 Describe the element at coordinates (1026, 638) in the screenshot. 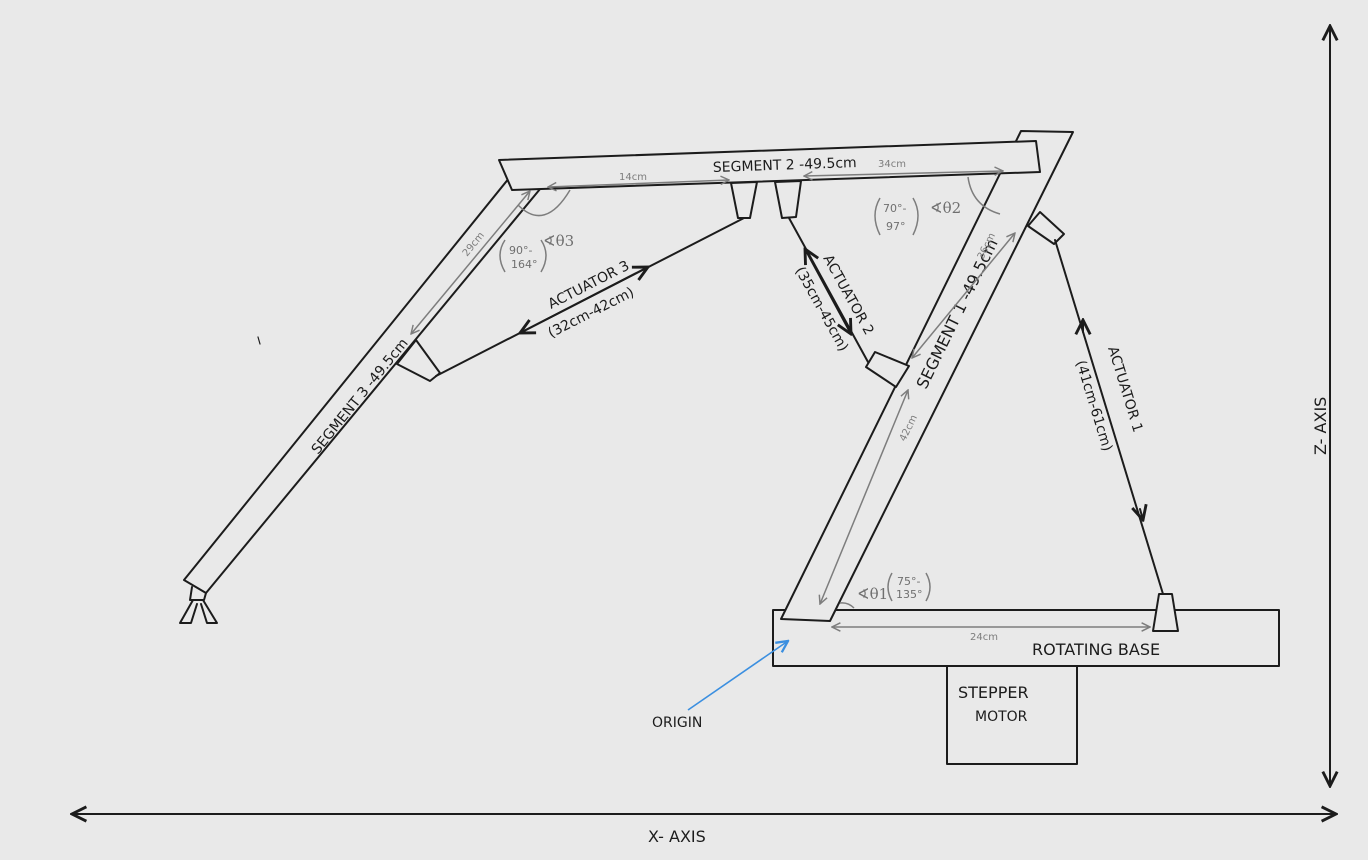

I see `rotating-base` at that location.